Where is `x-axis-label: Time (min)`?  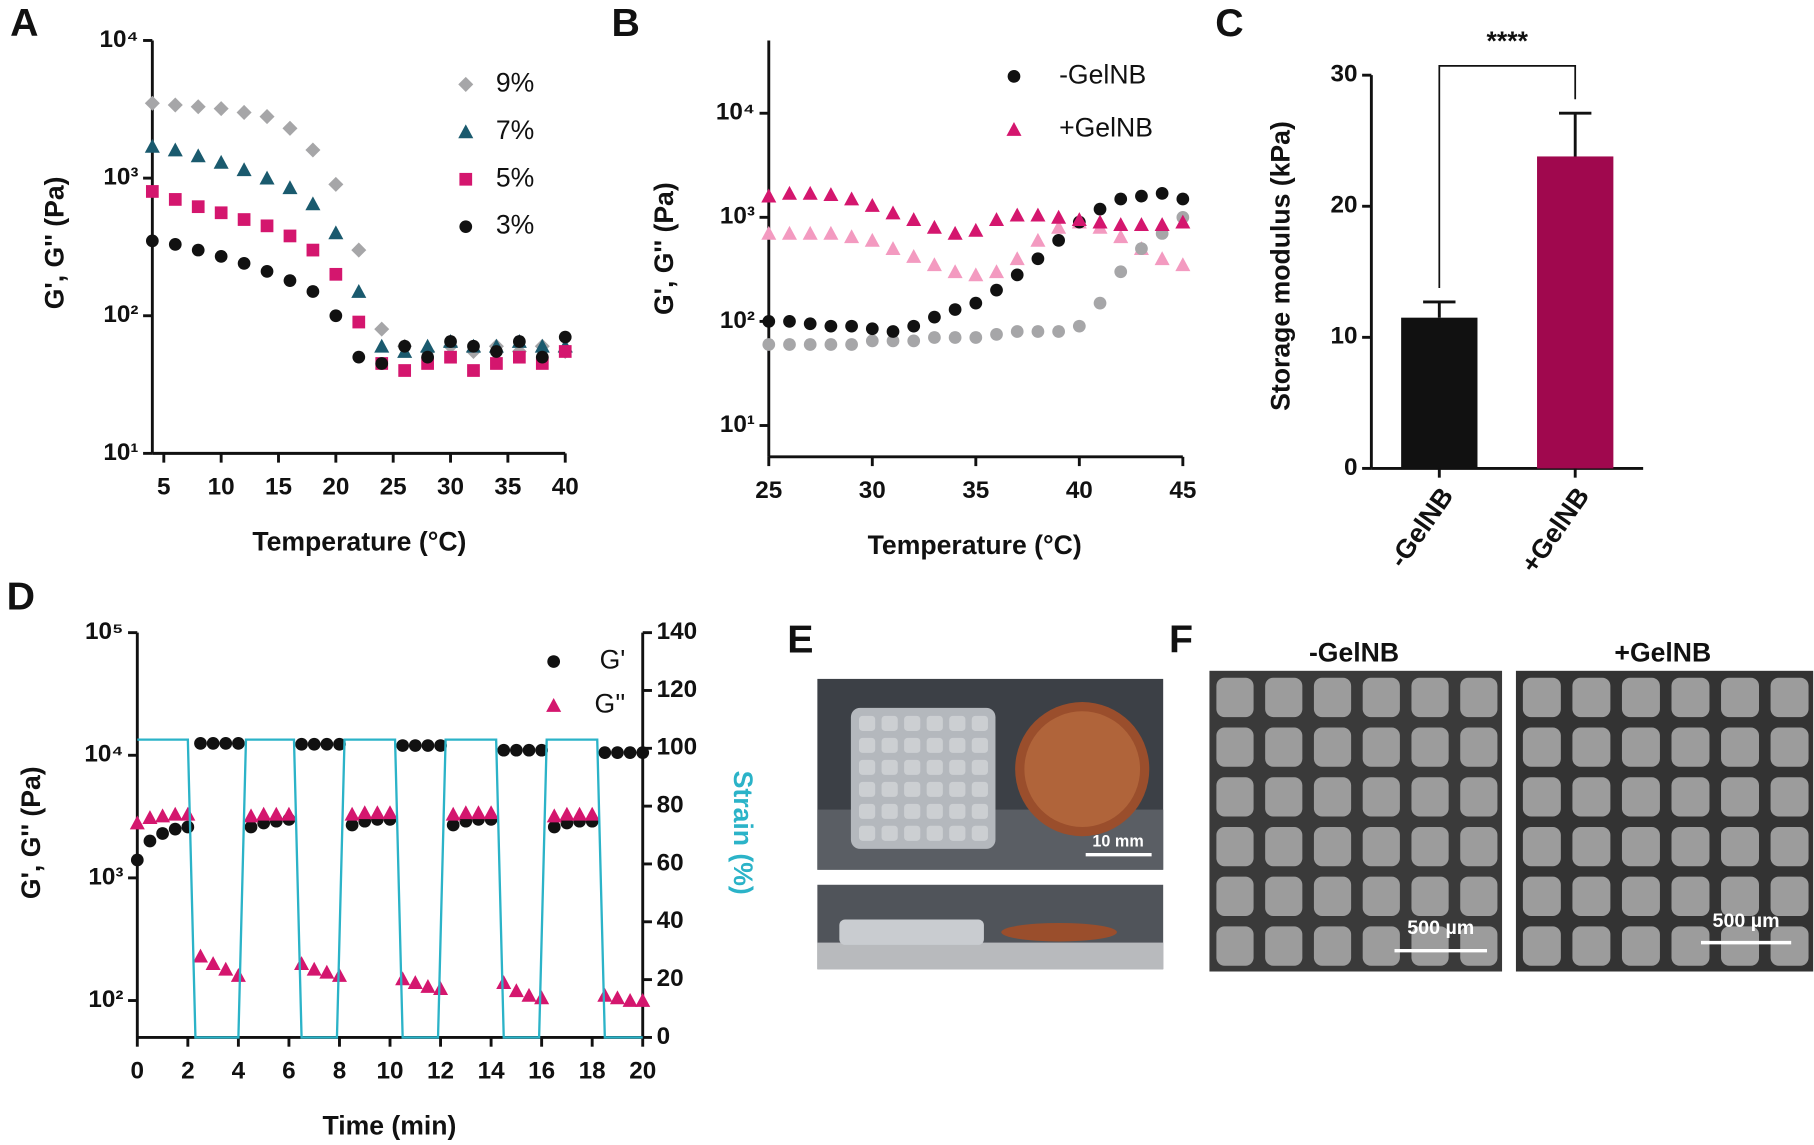 x-axis-label: Time (min) is located at coordinates (389, 1126).